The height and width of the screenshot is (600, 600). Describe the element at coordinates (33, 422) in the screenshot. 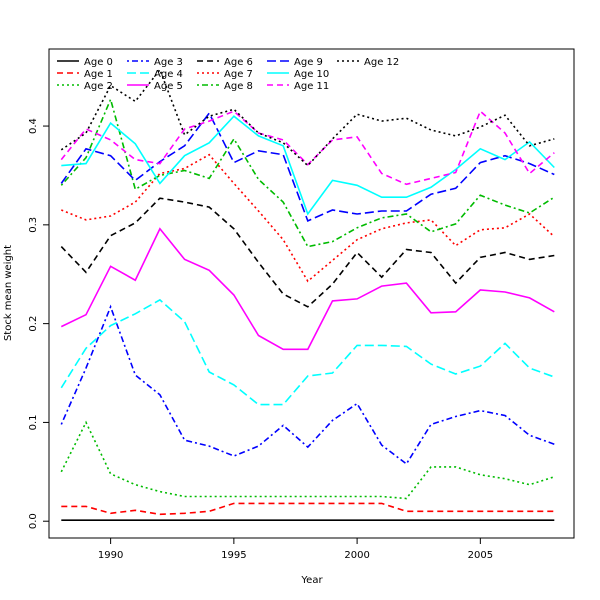

I see `y-tick-label: 0.1` at that location.